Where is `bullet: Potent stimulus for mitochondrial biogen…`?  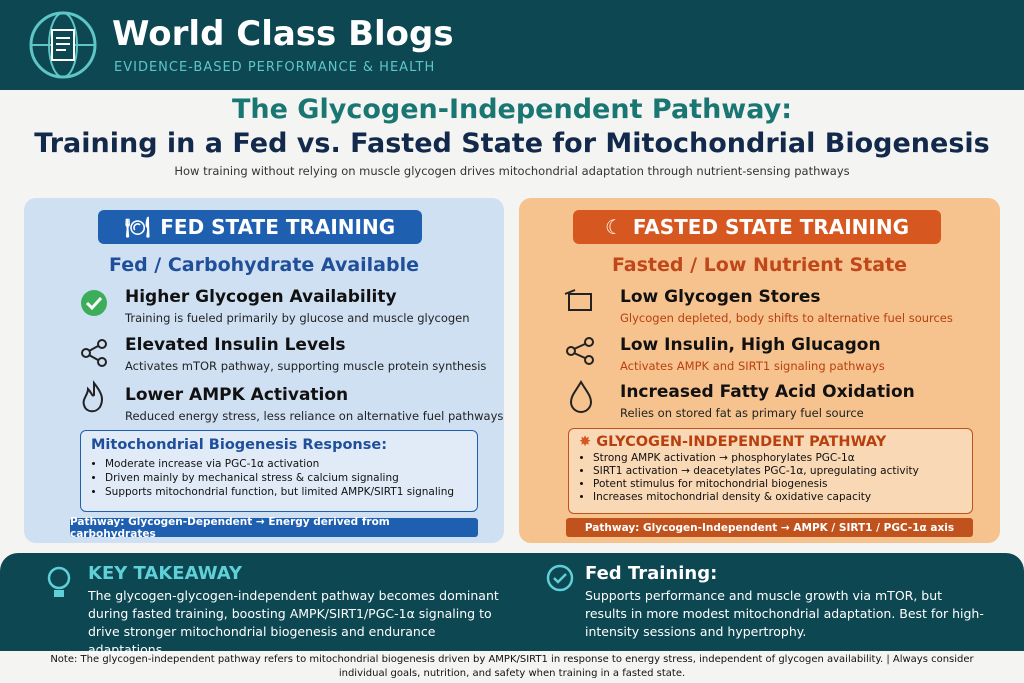 bullet: Potent stimulus for mitochondrial biogen… is located at coordinates (777, 484).